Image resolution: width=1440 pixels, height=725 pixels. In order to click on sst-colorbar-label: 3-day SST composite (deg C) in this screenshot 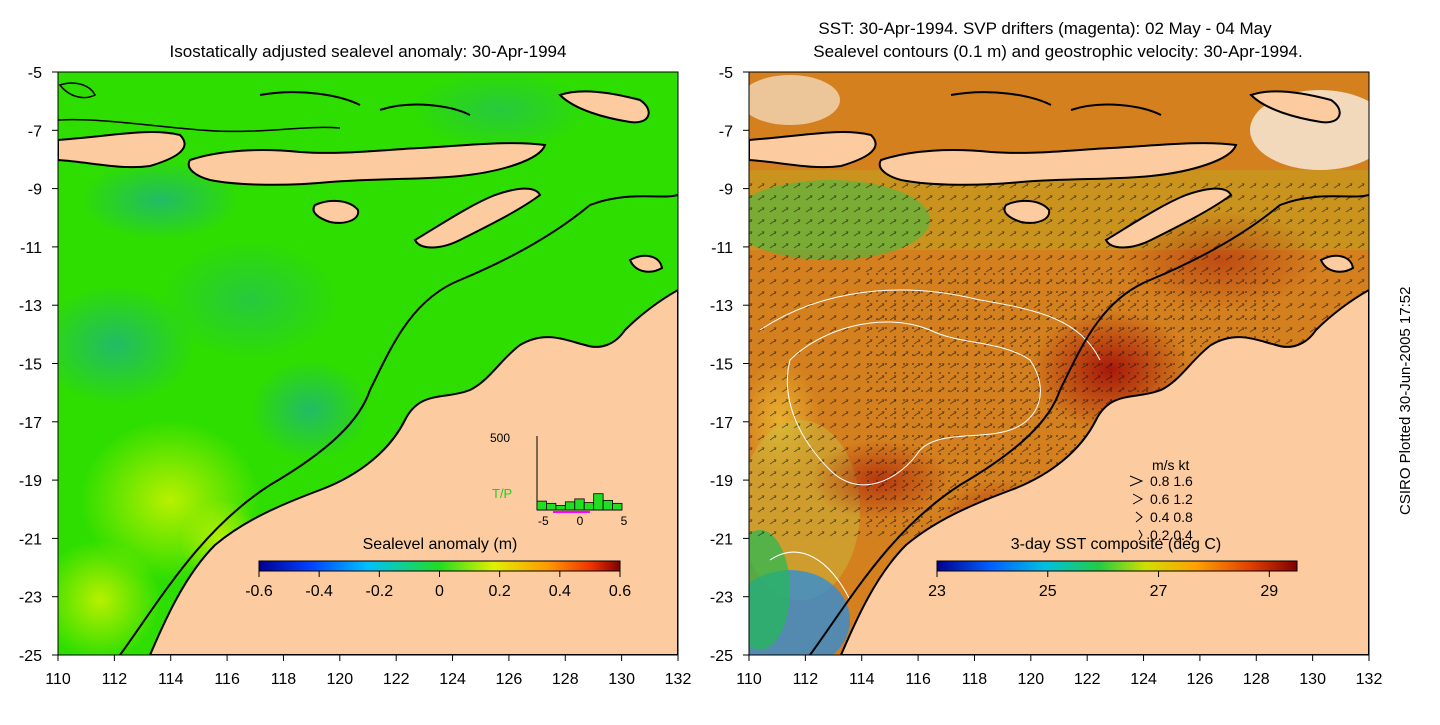, I will do `click(1116, 544)`.